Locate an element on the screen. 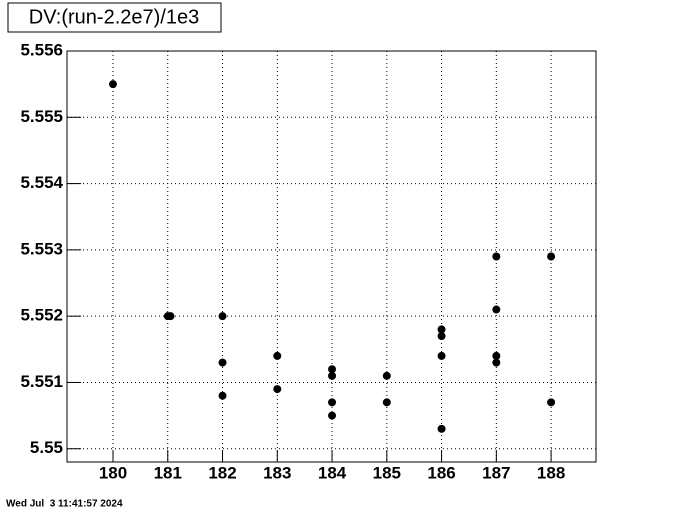 This screenshot has width=700, height=514. y-tick-label: 5.55 is located at coordinates (46, 447).